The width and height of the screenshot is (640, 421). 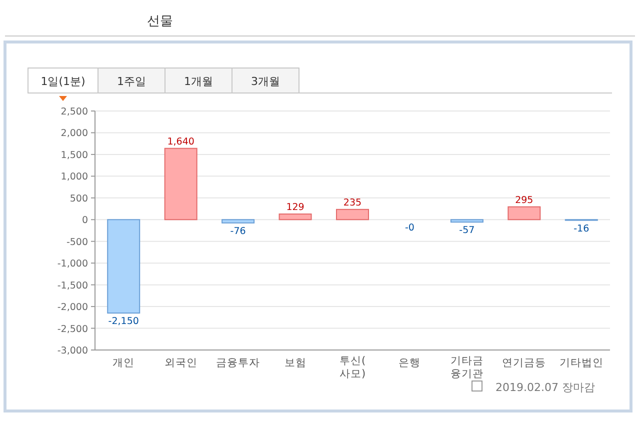 What do you see at coordinates (123, 363) in the screenshot?
I see `x-tick-label: 개인` at bounding box center [123, 363].